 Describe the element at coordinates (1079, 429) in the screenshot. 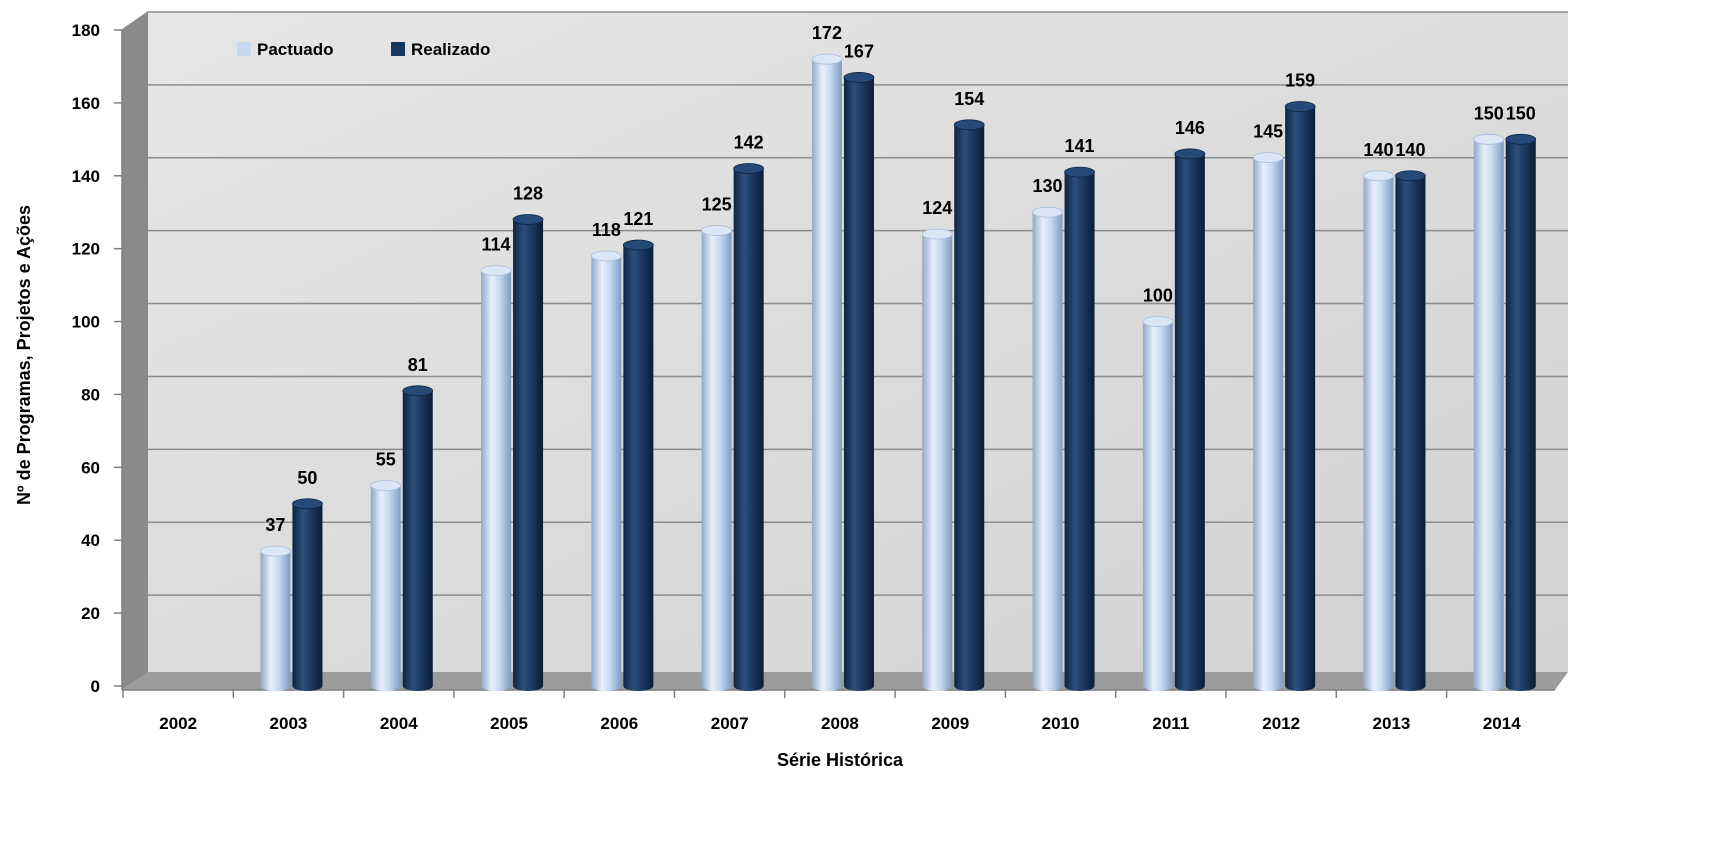

I see `bar-realizado-2010` at that location.